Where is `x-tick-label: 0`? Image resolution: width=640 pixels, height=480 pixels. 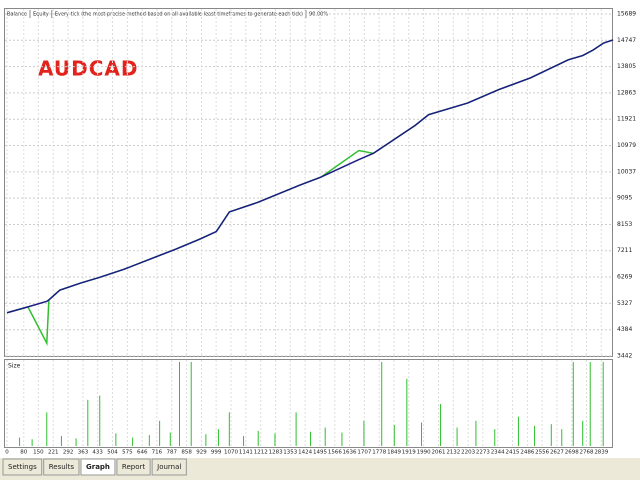
x-tick-label: 0 is located at coordinates (7, 453).